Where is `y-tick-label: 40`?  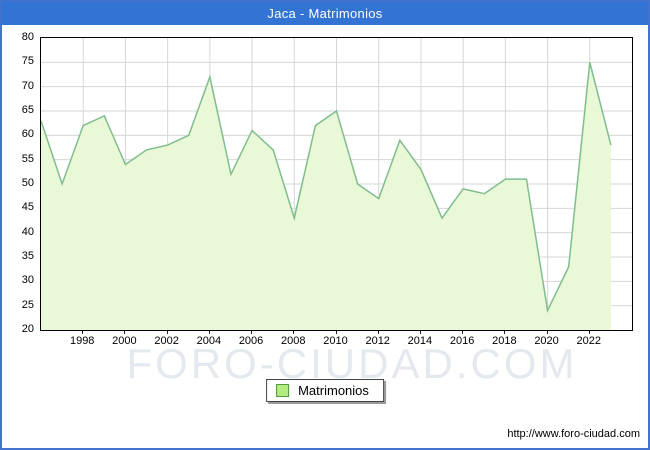
y-tick-label: 40 is located at coordinates (27, 231).